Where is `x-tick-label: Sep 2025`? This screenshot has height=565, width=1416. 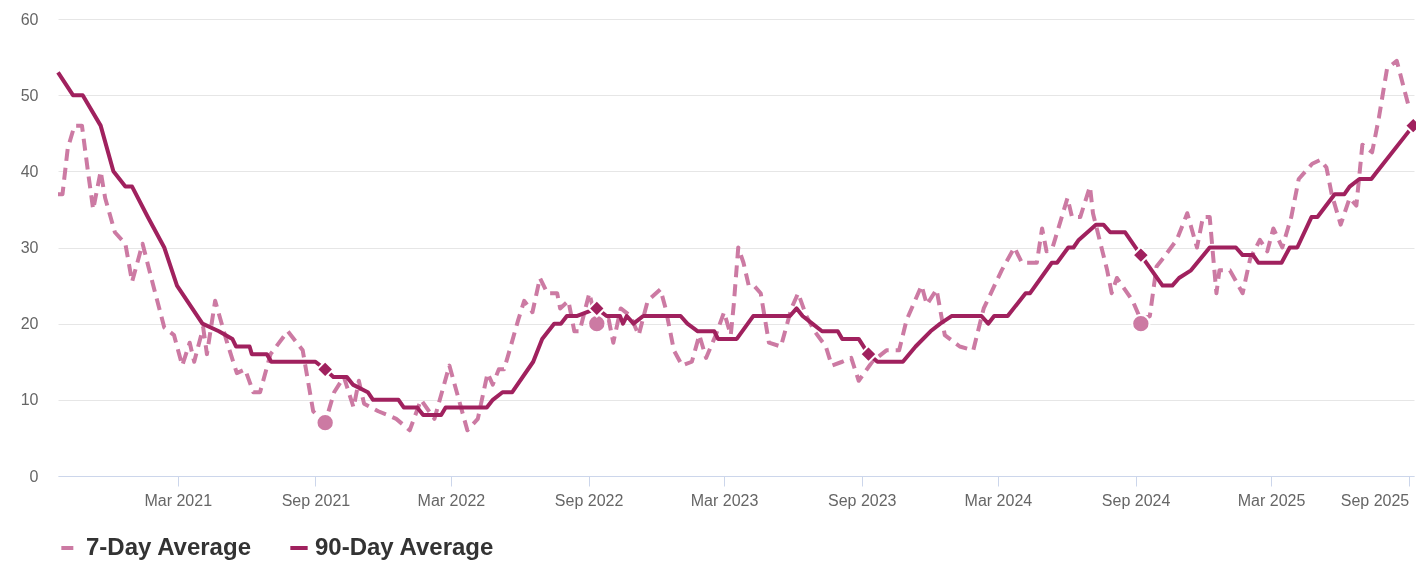
x-tick-label: Sep 2025 is located at coordinates (1375, 500).